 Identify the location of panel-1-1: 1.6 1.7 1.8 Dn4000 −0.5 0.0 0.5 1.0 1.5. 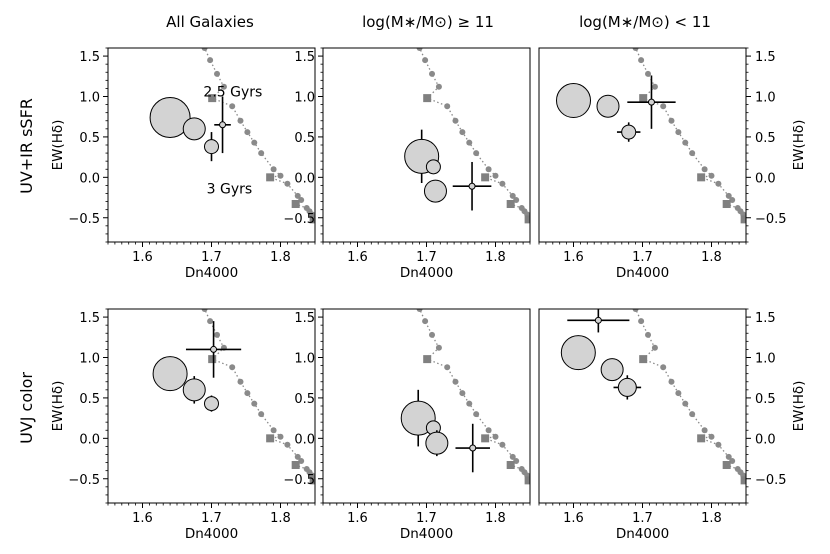
(407, 425).